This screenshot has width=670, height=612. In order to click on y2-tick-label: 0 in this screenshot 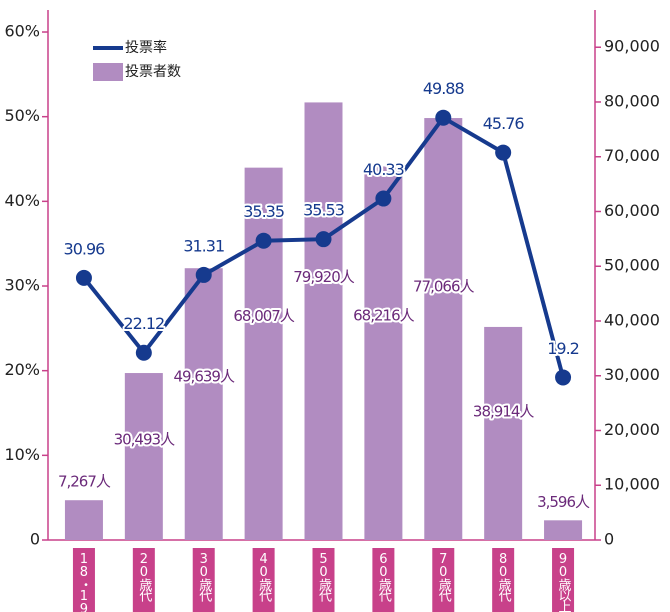, I will do `click(609, 539)`.